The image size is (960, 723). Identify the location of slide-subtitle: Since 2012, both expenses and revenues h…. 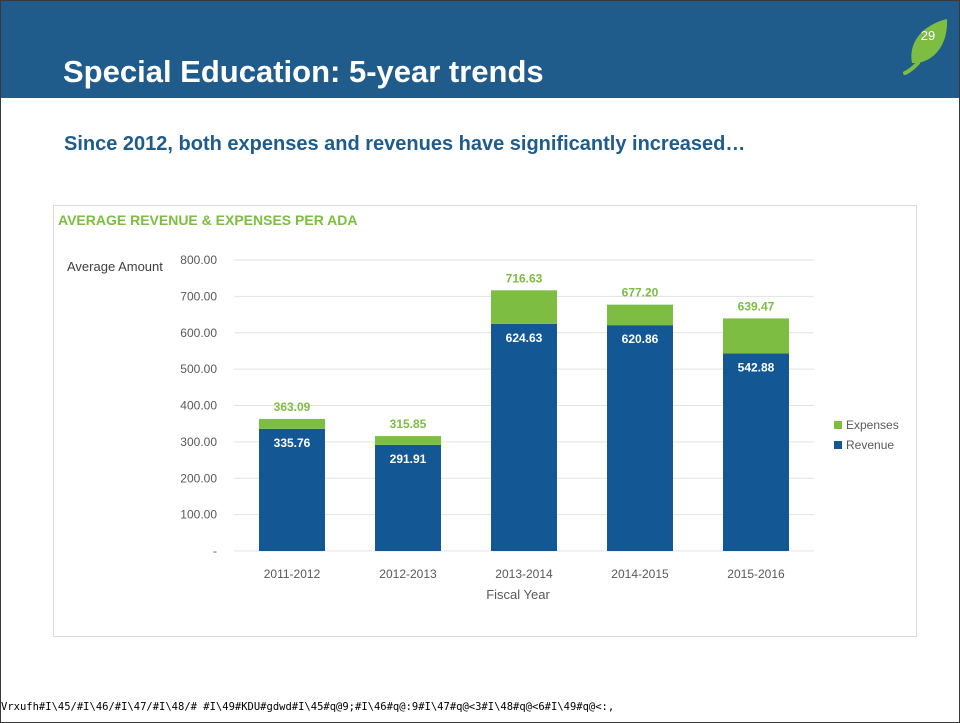
(405, 144).